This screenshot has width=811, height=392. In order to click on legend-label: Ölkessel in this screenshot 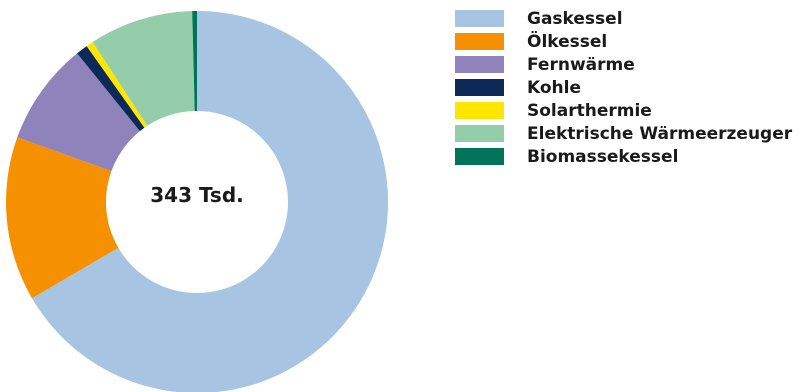, I will do `click(567, 41)`.